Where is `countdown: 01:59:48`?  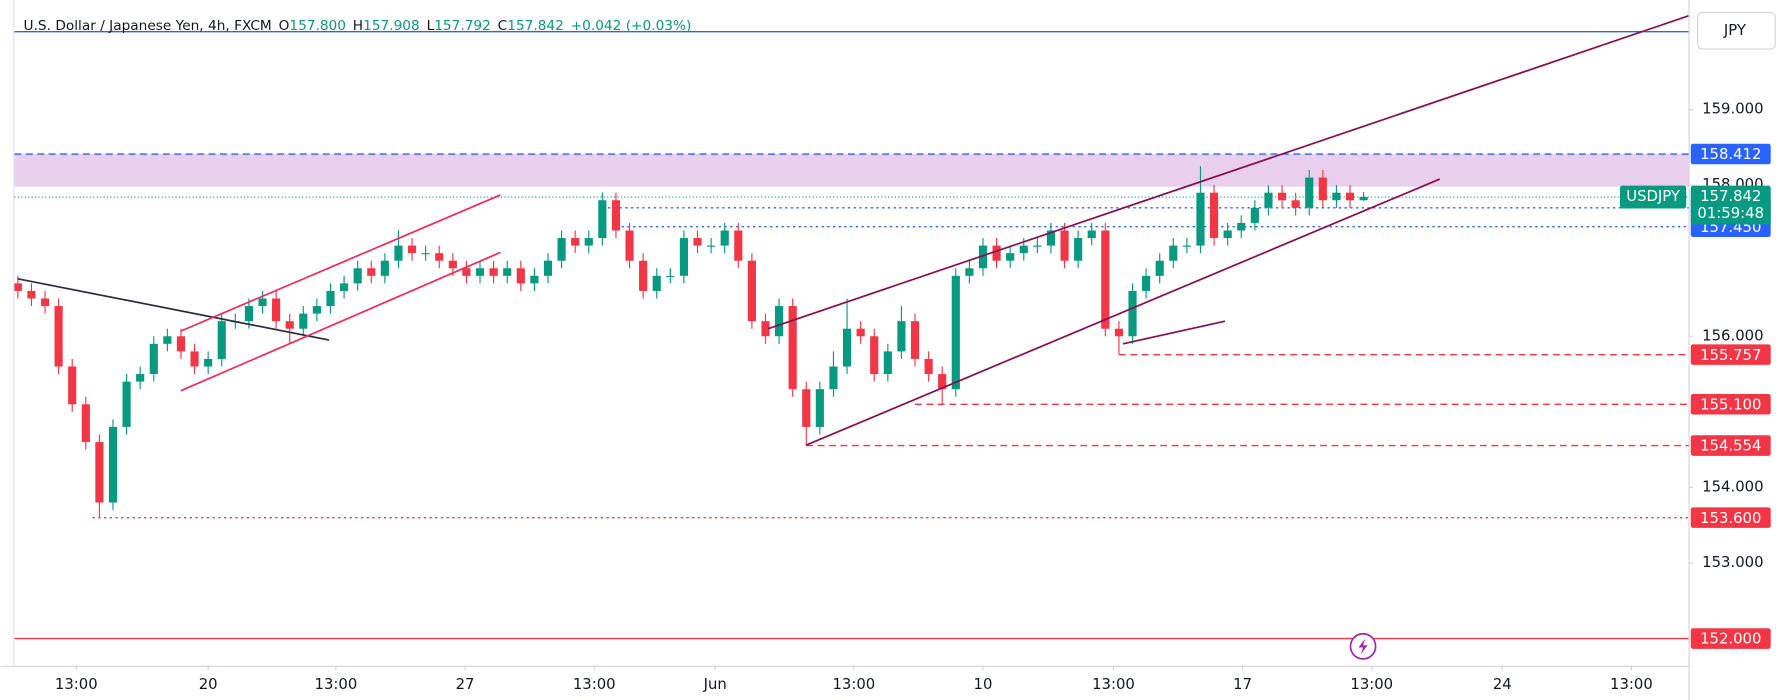
countdown: 01:59:48 is located at coordinates (1730, 213).